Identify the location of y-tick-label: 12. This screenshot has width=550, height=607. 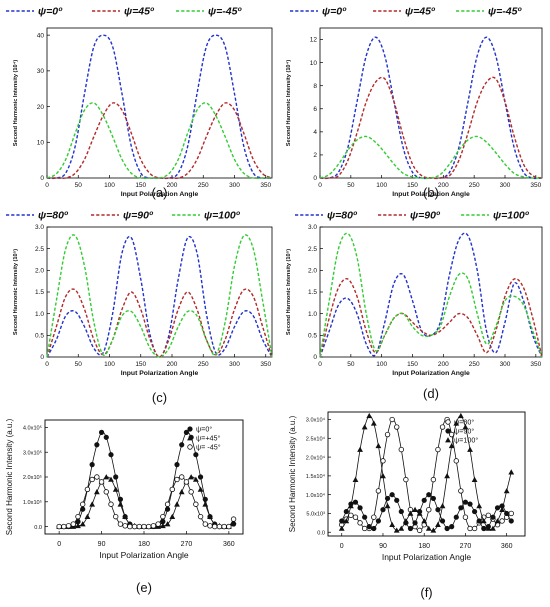
(314, 40).